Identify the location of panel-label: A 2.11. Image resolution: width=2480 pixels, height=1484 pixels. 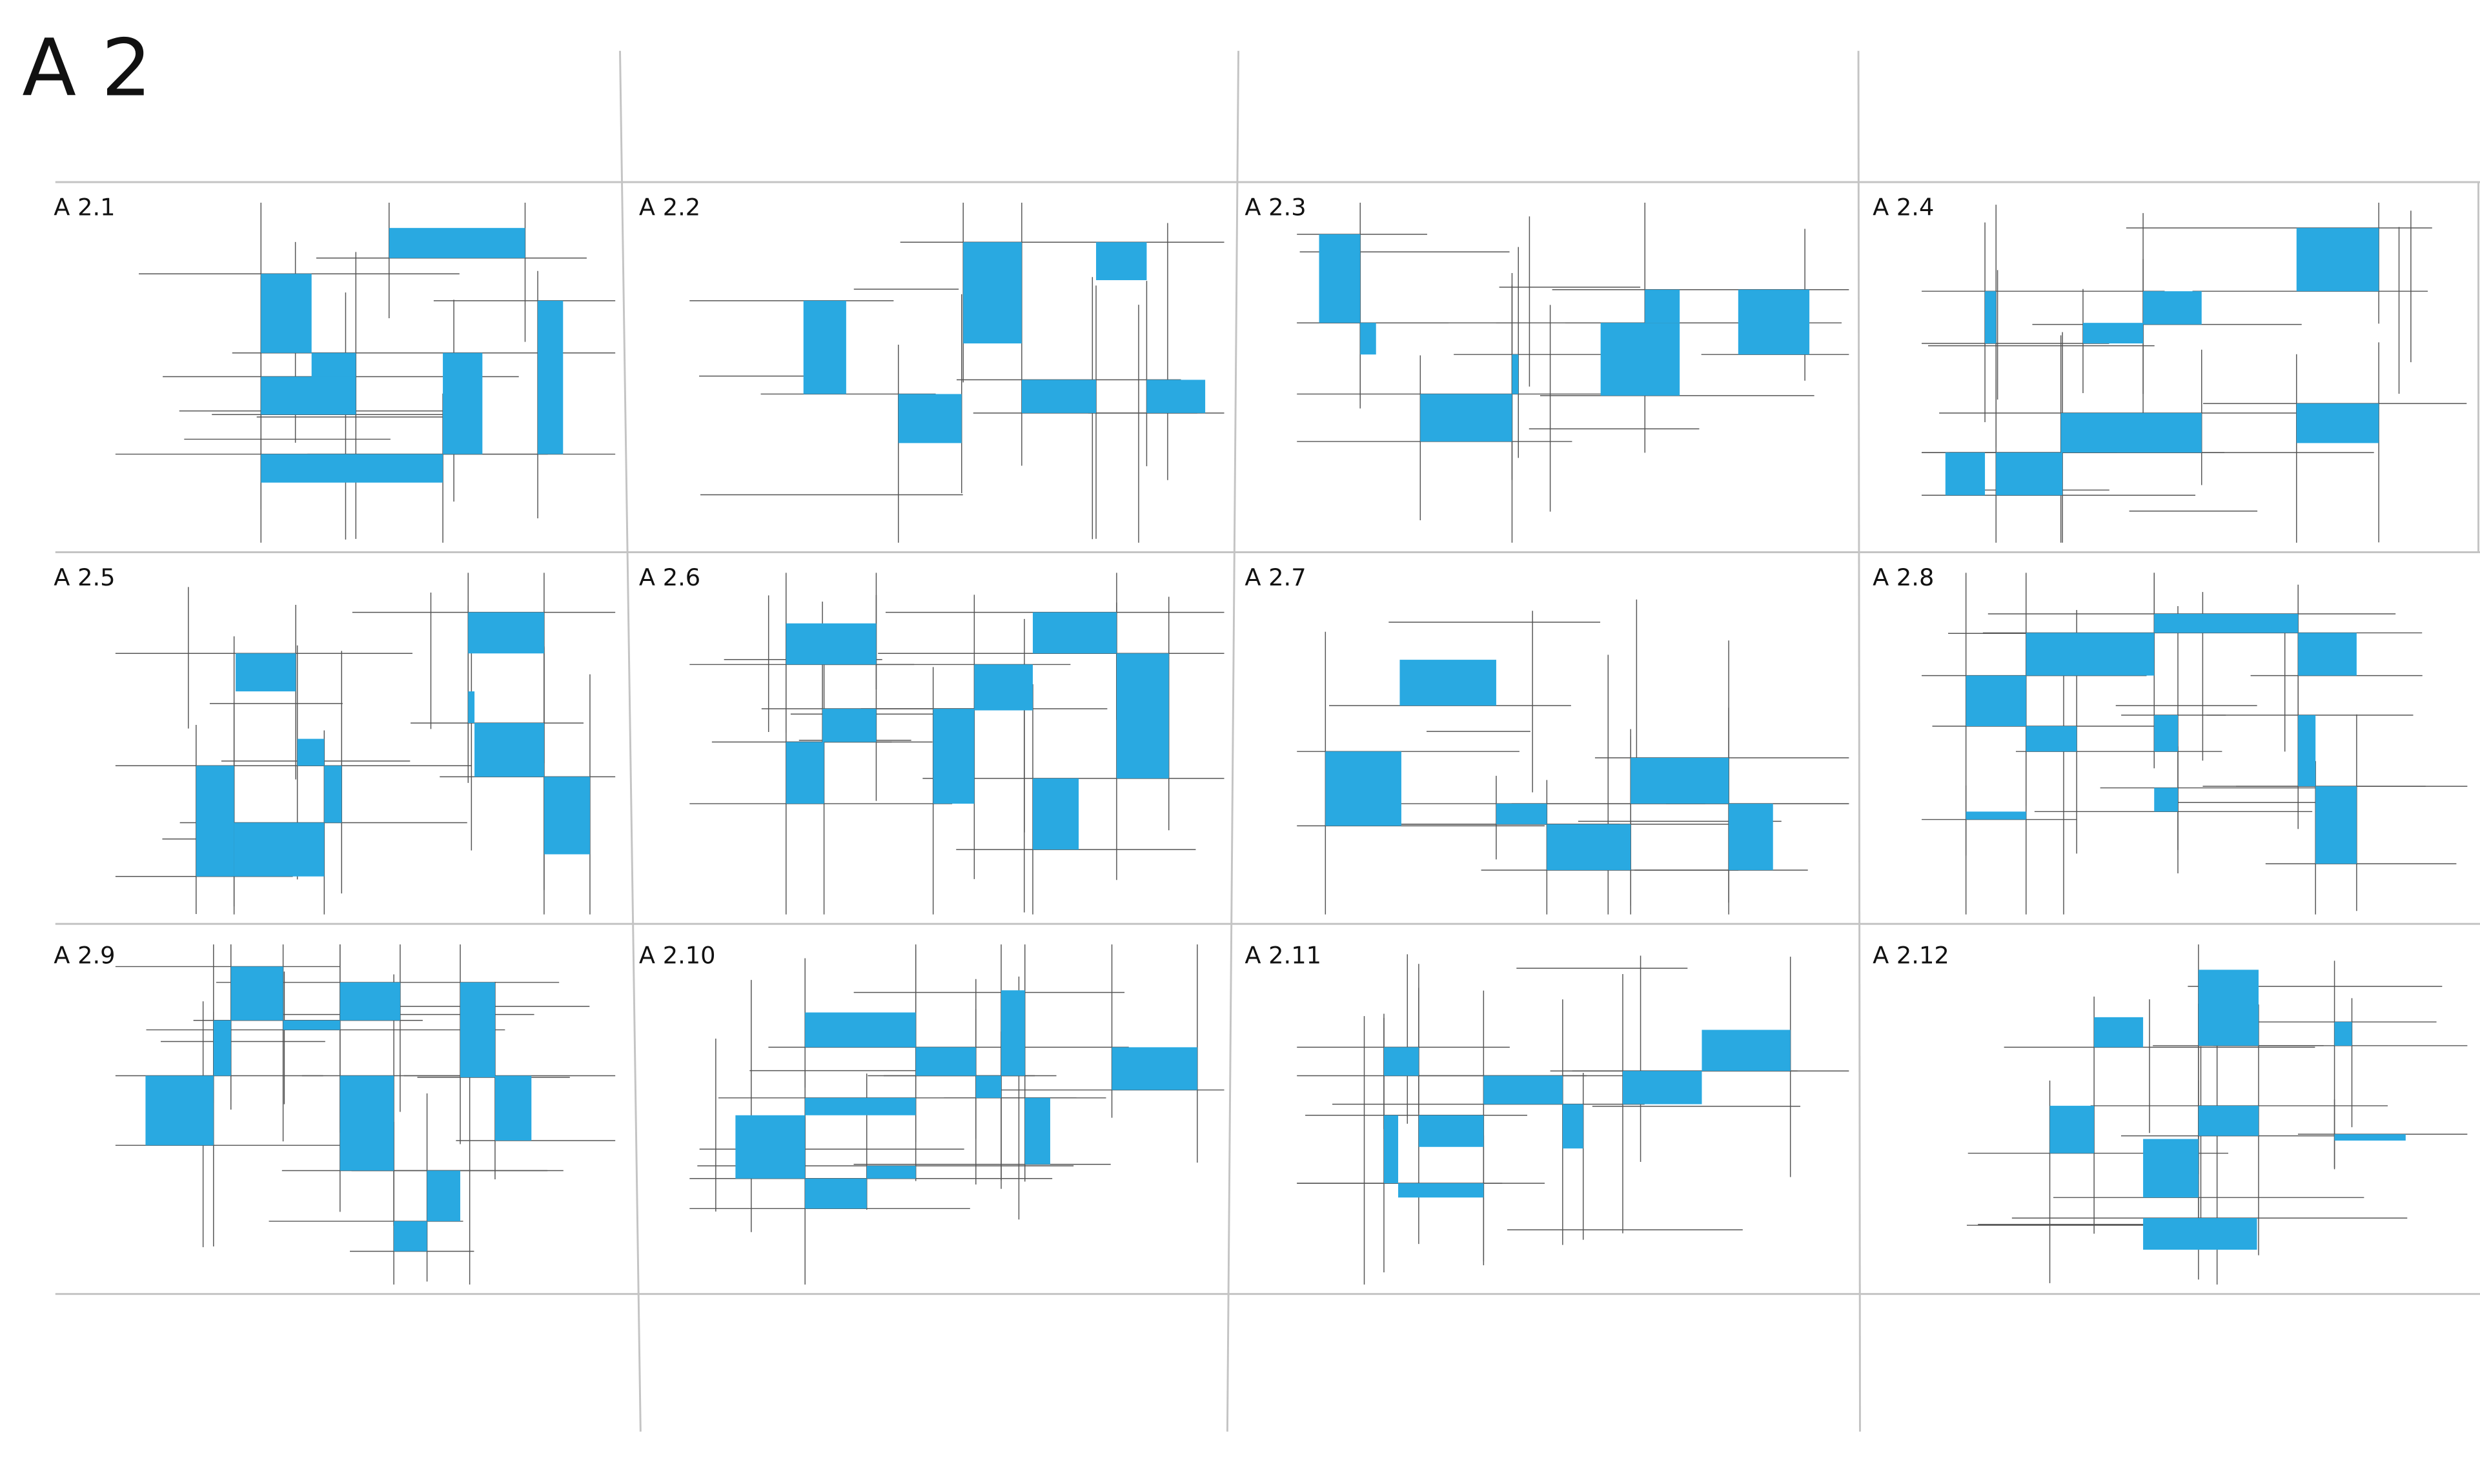
(1283, 956).